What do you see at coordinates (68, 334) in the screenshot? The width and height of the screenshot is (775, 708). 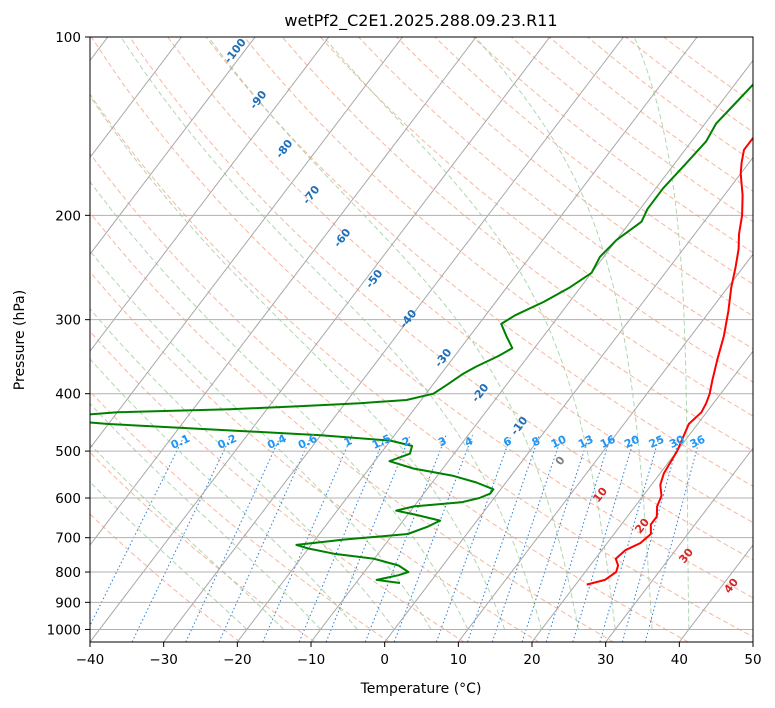 I see `y-axis: 100 200 300 400 500 600 700 800 900 1000` at bounding box center [68, 334].